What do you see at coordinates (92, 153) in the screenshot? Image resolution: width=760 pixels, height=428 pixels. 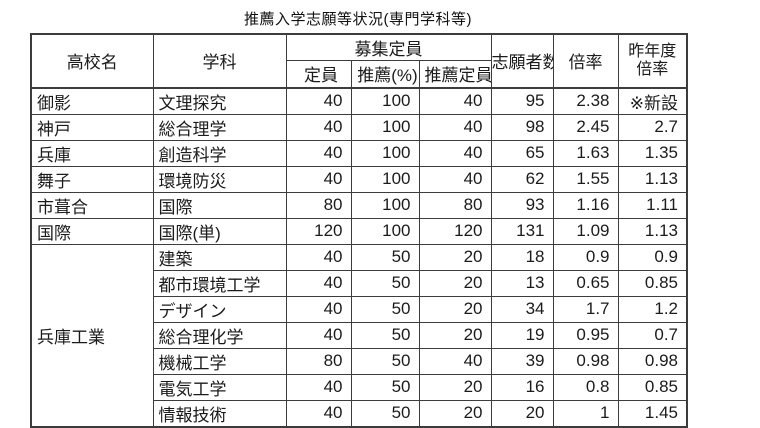 I see `school-cell: 兵庫` at bounding box center [92, 153].